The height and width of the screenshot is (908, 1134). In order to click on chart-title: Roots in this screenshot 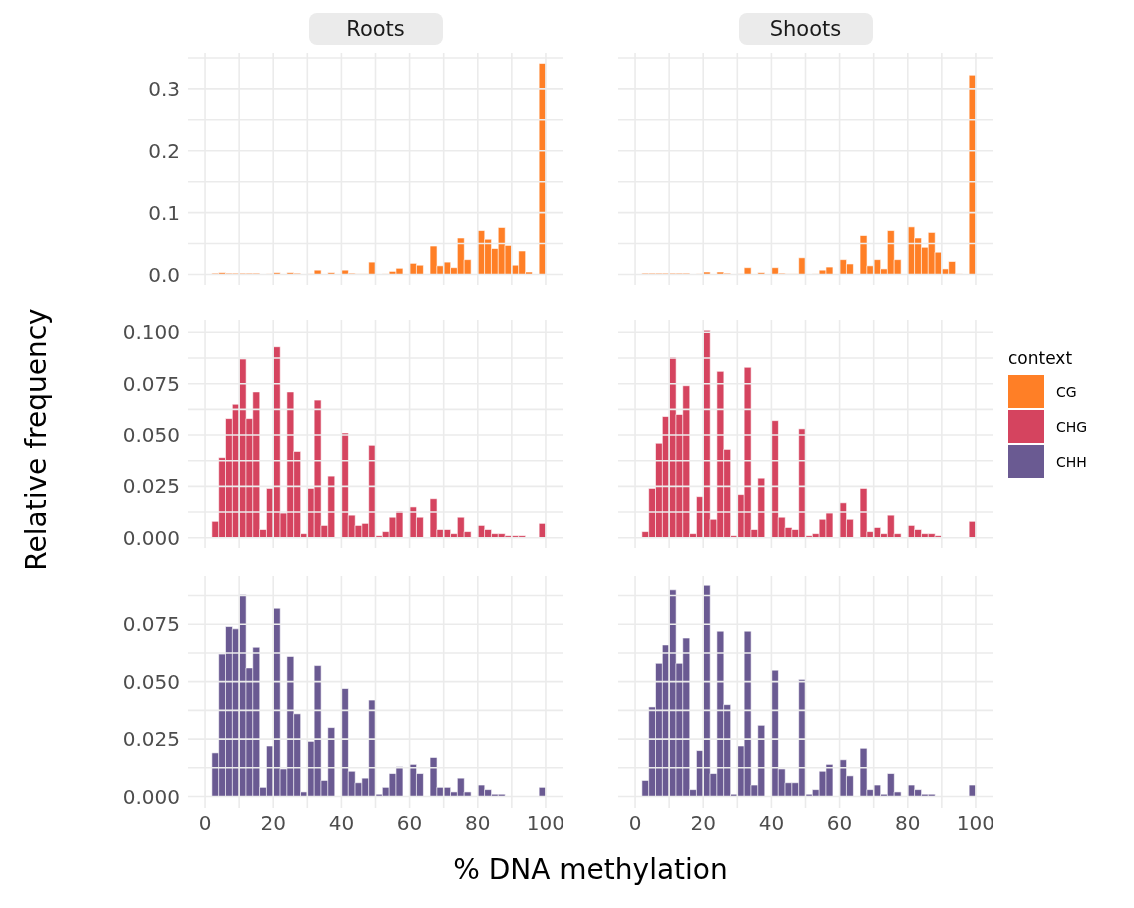, I will do `click(375, 29)`.